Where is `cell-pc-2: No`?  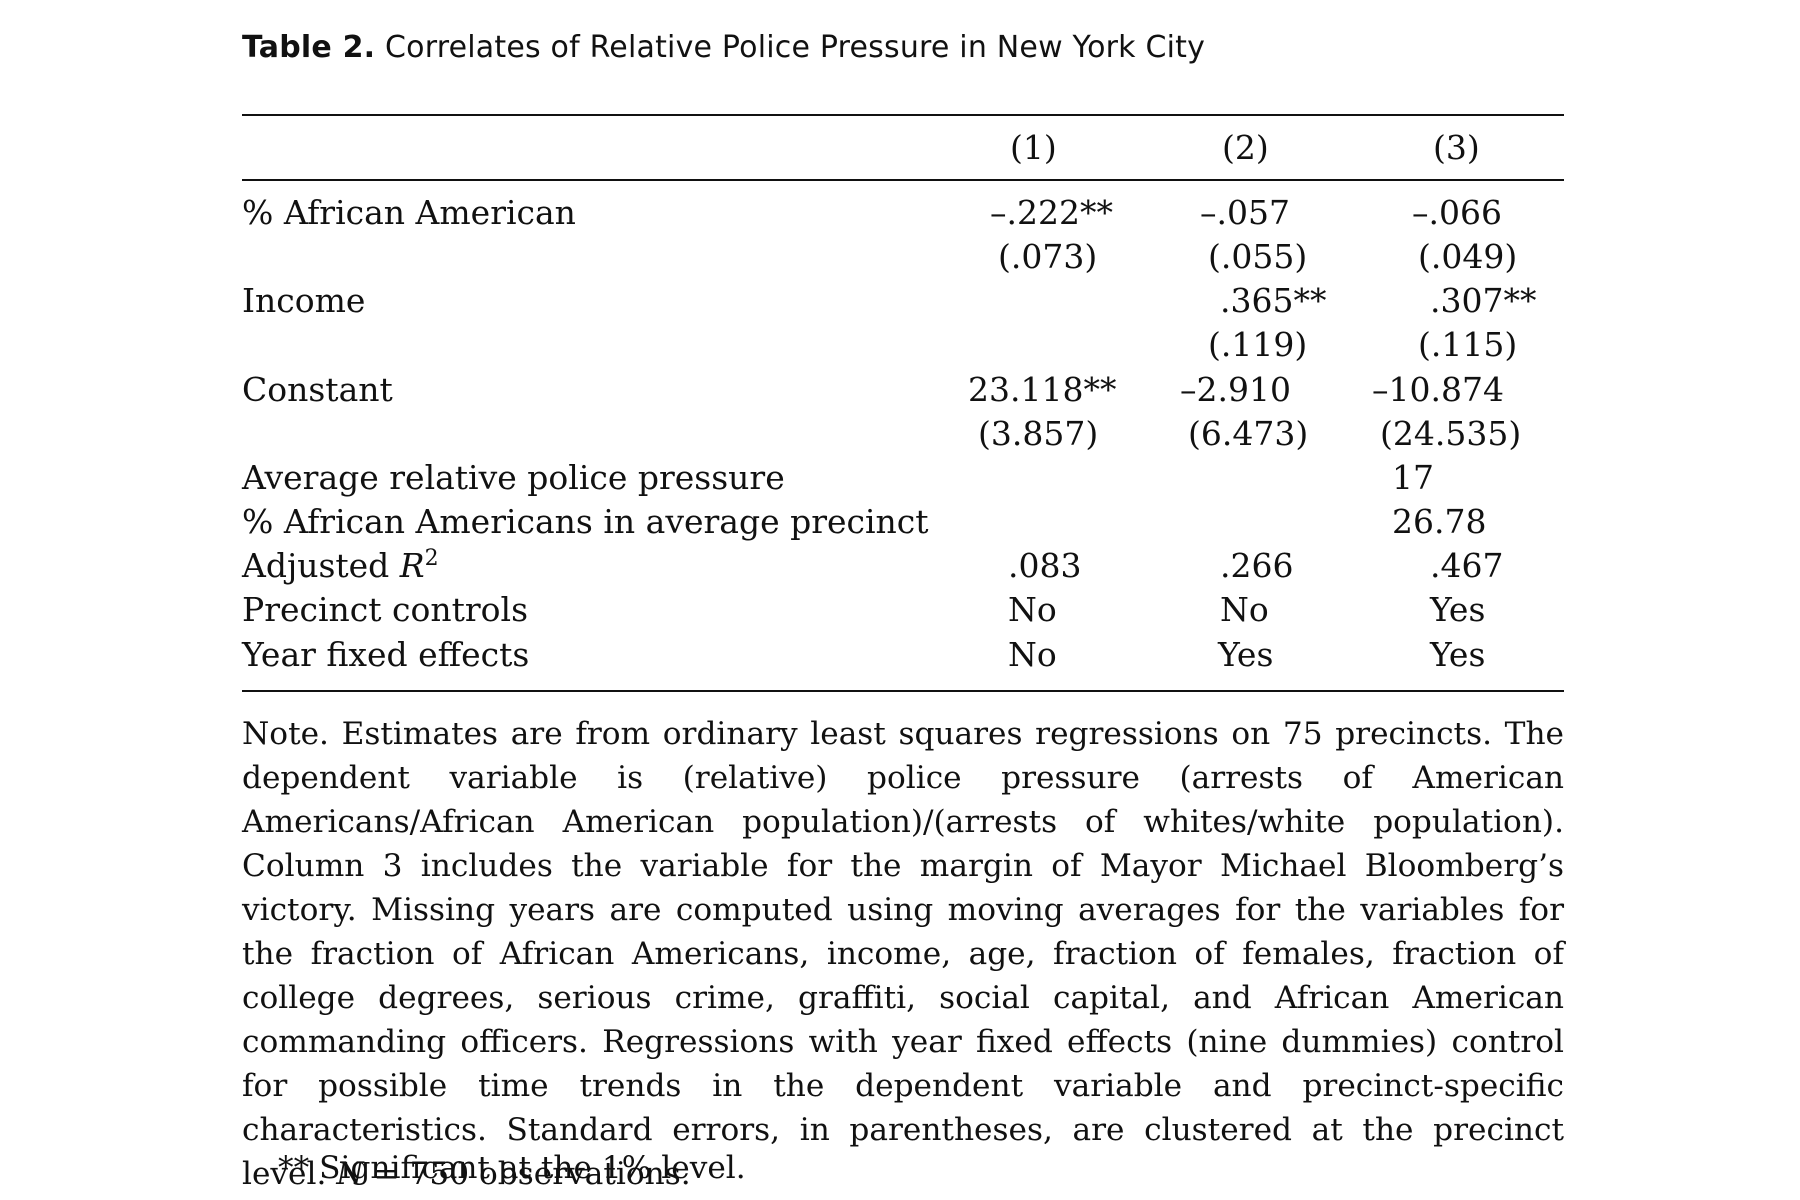
cell-pc-2: No is located at coordinates (1244, 609).